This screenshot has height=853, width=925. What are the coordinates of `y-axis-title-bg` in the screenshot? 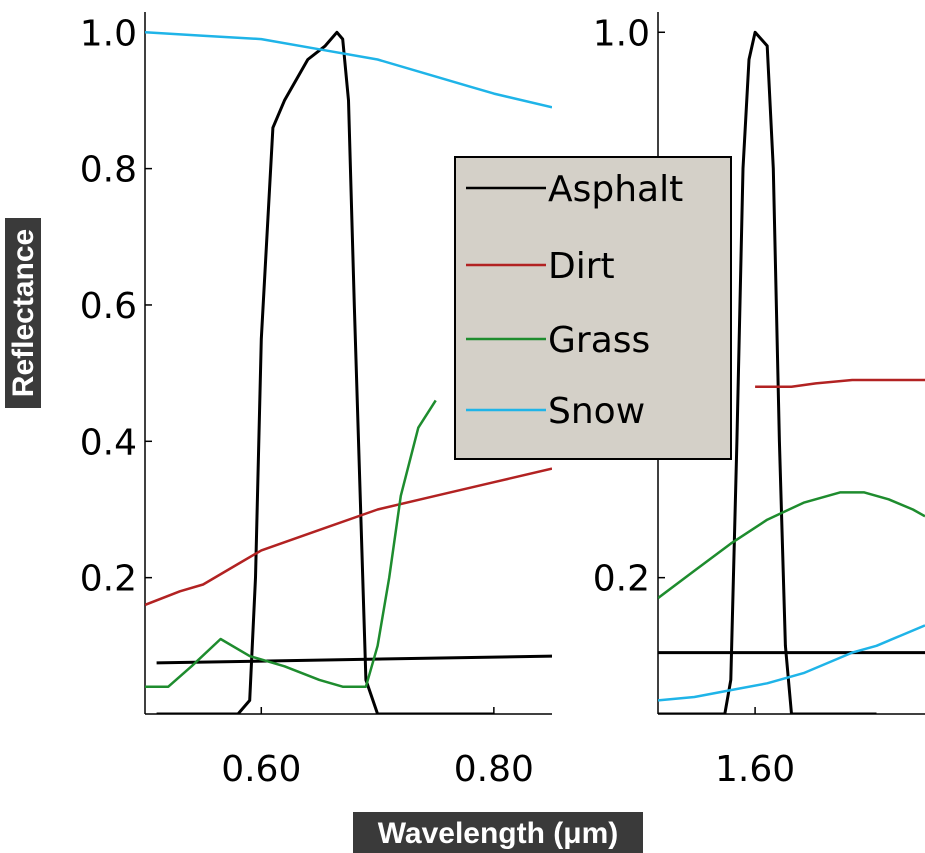 It's located at (23, 313).